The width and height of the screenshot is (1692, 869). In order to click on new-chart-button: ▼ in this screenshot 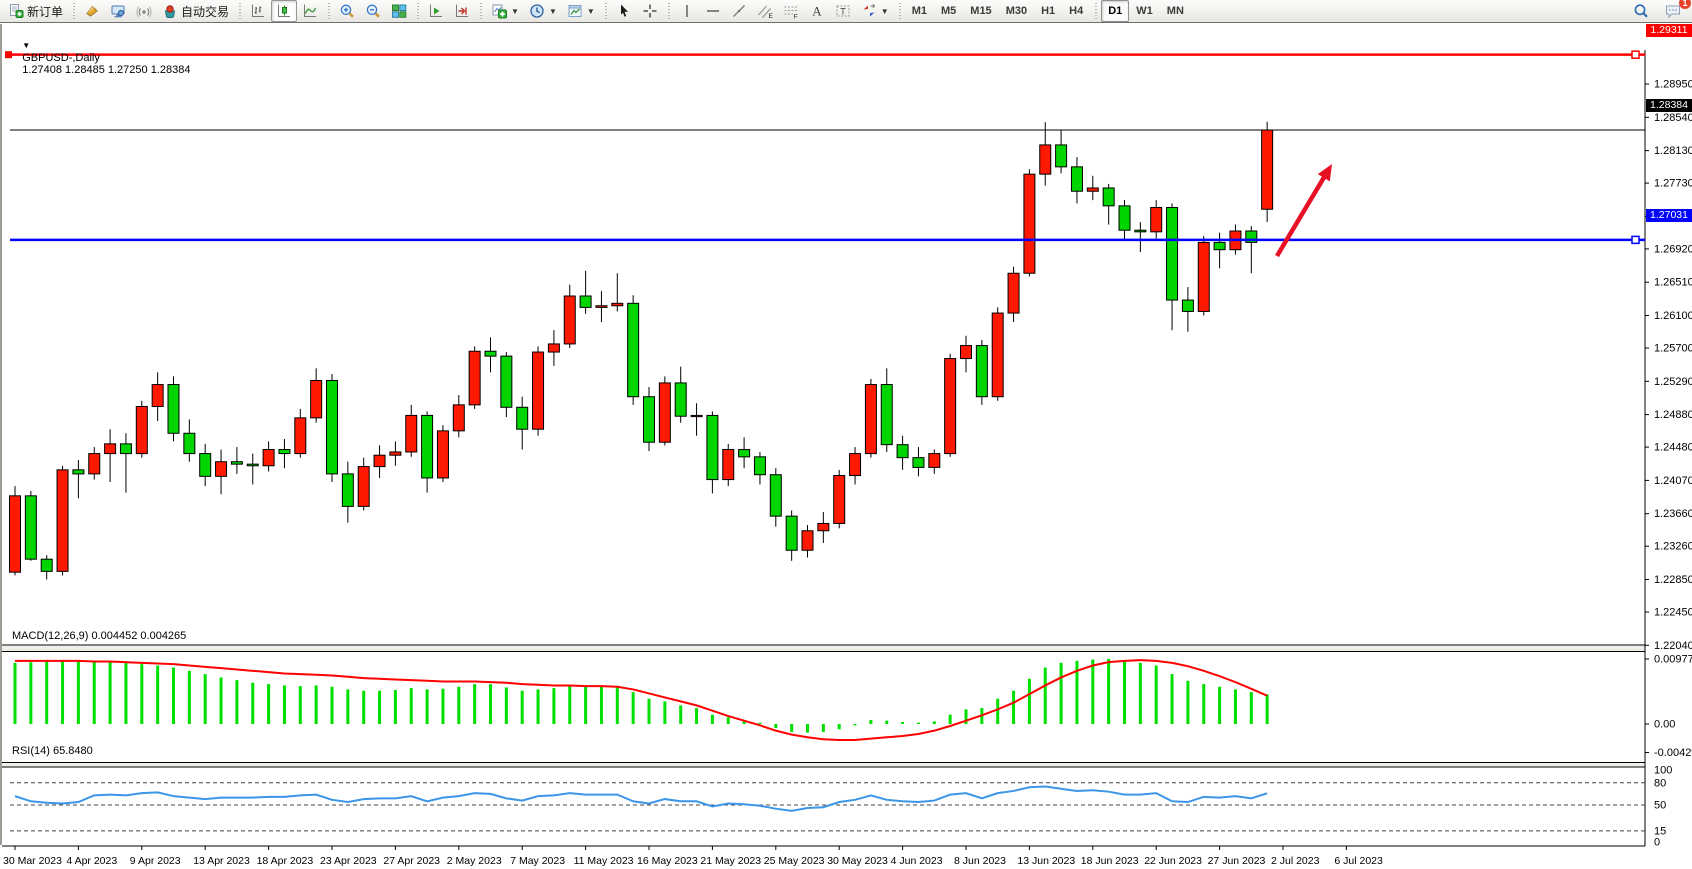, I will do `click(505, 11)`.